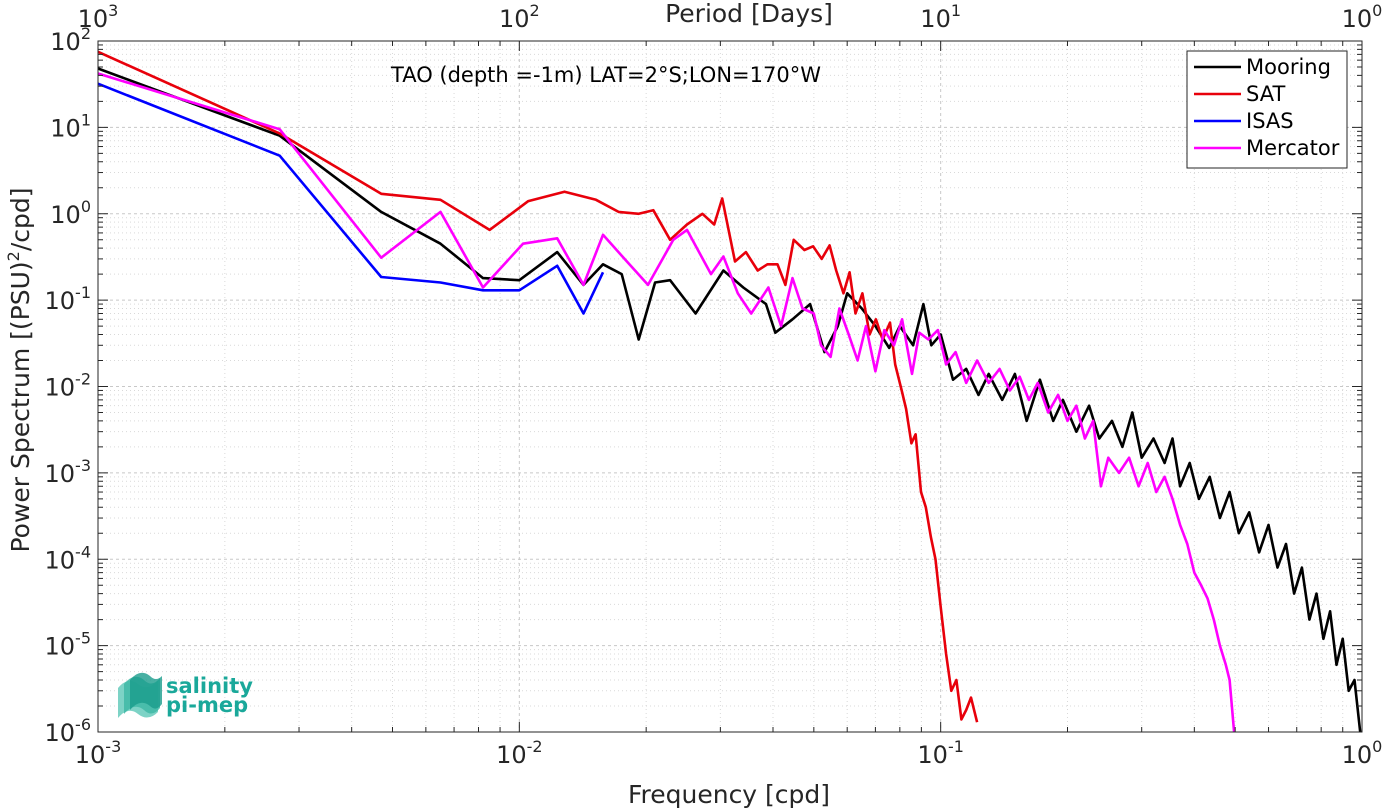 Image resolution: width=1383 pixels, height=809 pixels. What do you see at coordinates (20, 220) in the screenshot?
I see `y-axis-label-tail: /cpd]` at bounding box center [20, 220].